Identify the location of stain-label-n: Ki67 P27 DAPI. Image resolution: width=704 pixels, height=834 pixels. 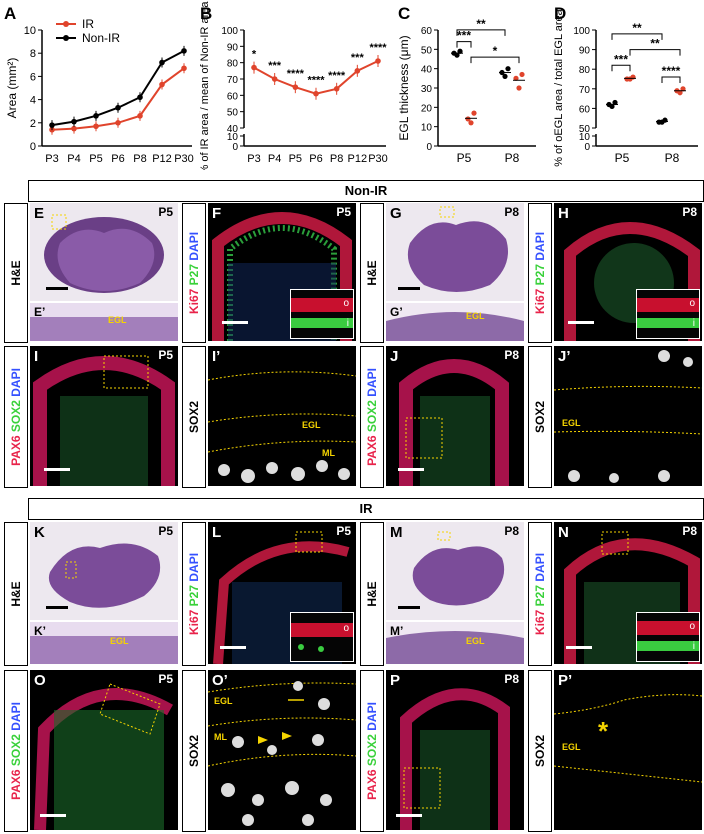
(540, 594).